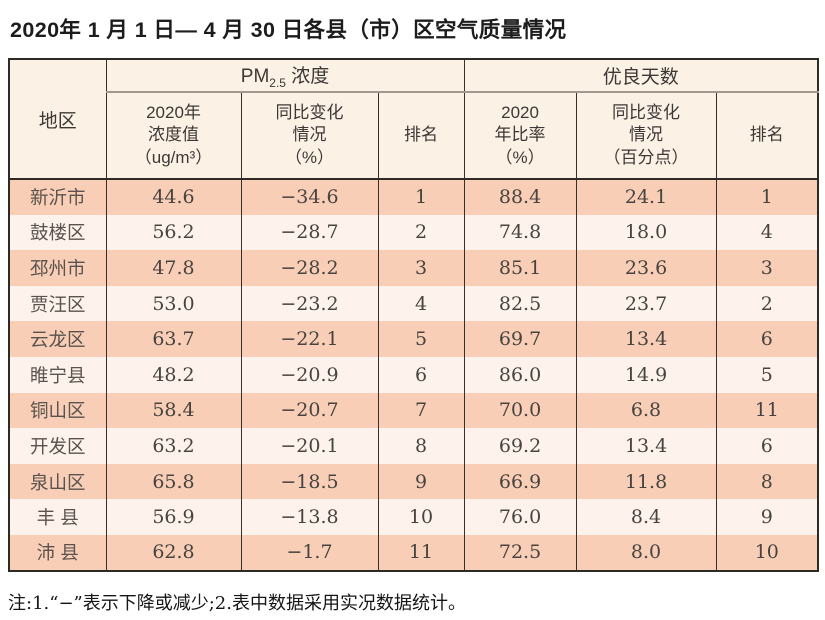 This screenshot has height=620, width=825. What do you see at coordinates (520, 303) in the screenshot?
I see `cell-gd-rate: 82.5` at bounding box center [520, 303].